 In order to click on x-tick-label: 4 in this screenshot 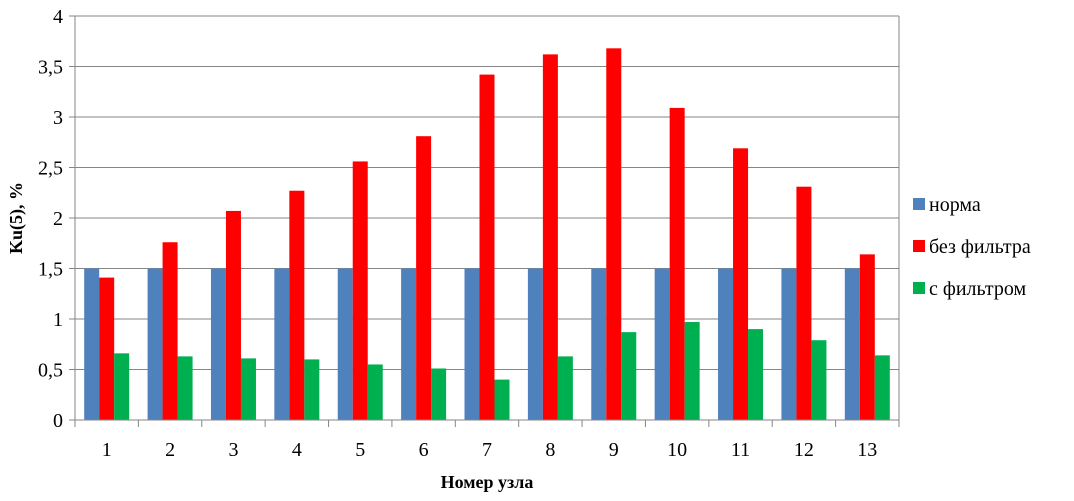, I will do `click(297, 450)`.